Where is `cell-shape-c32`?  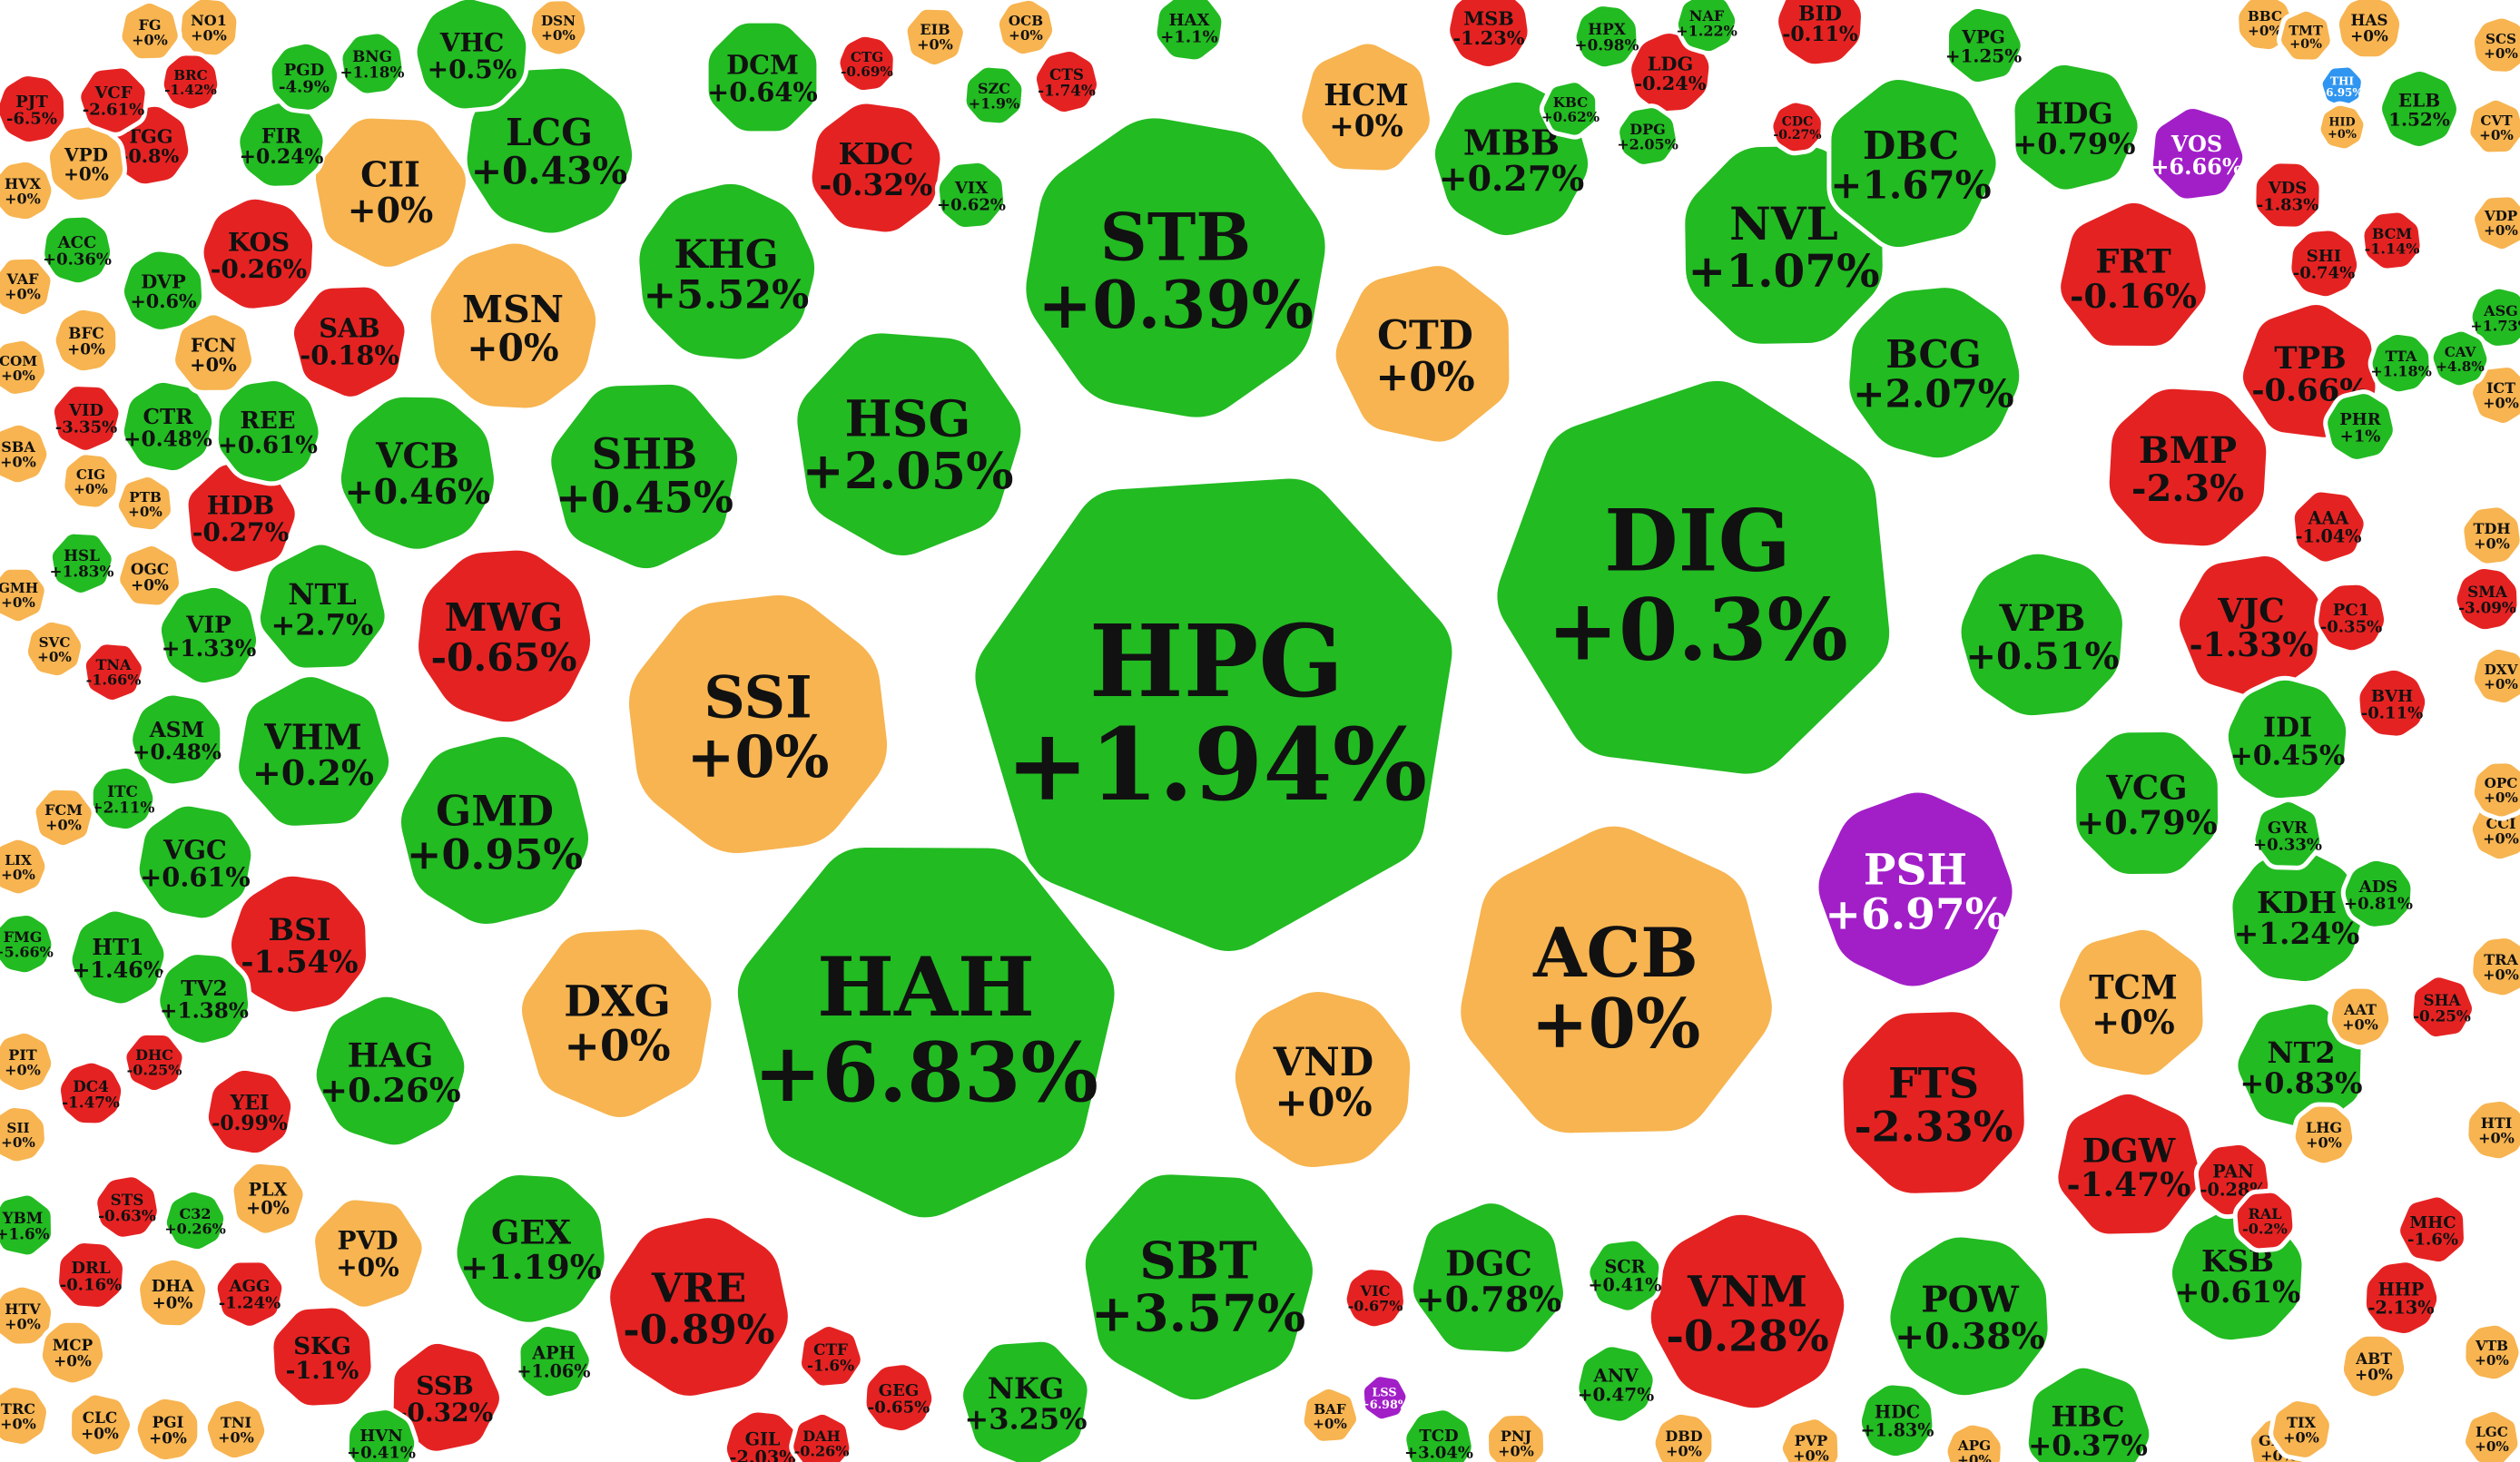 cell-shape-c32 is located at coordinates (196, 1221).